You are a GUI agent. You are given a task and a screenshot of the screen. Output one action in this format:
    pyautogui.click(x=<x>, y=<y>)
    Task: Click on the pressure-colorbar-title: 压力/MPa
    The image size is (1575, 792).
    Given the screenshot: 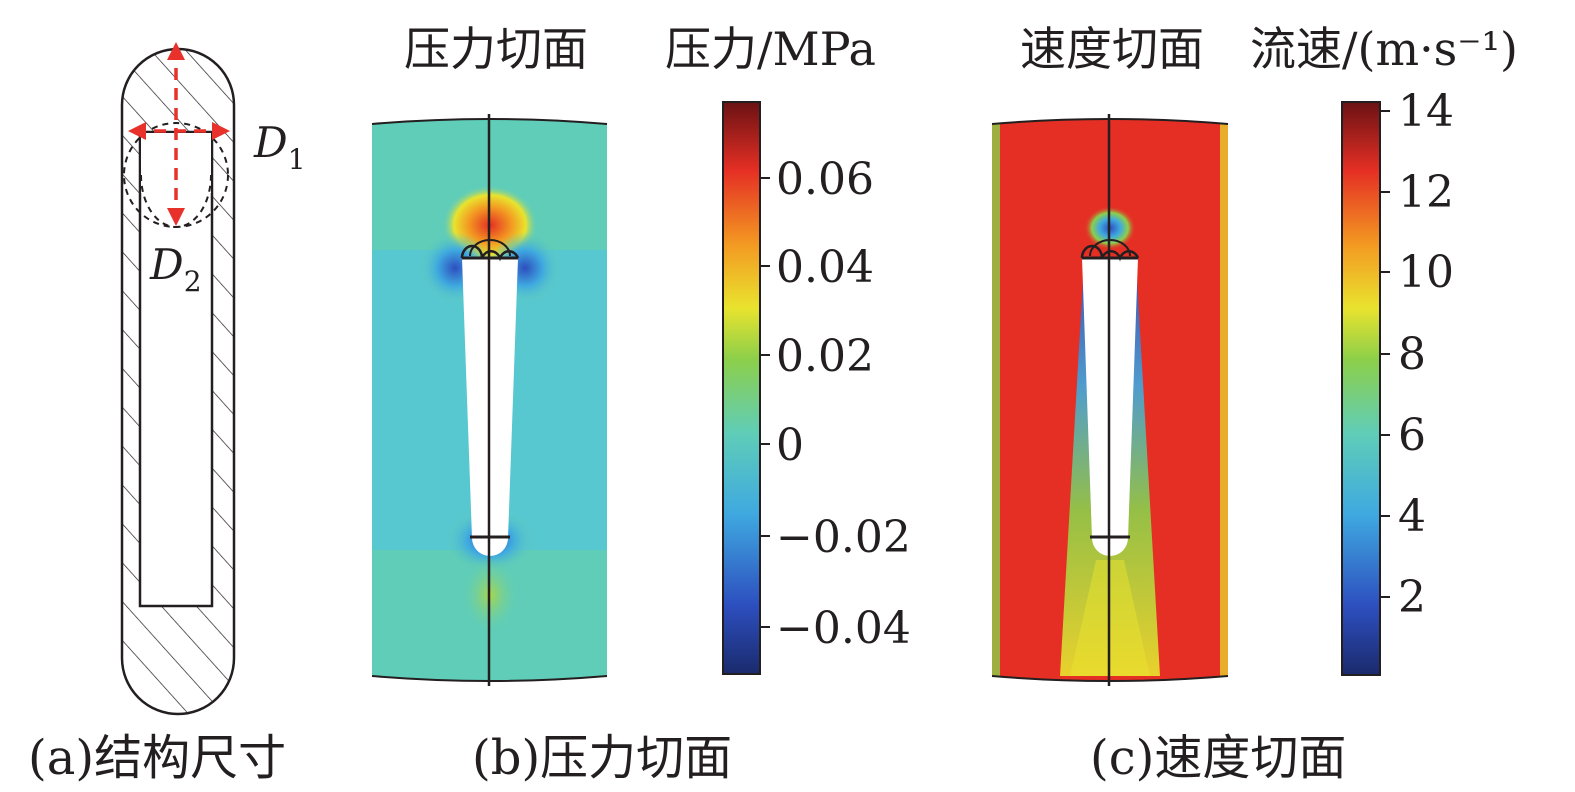 What is the action you would take?
    pyautogui.click(x=770, y=49)
    